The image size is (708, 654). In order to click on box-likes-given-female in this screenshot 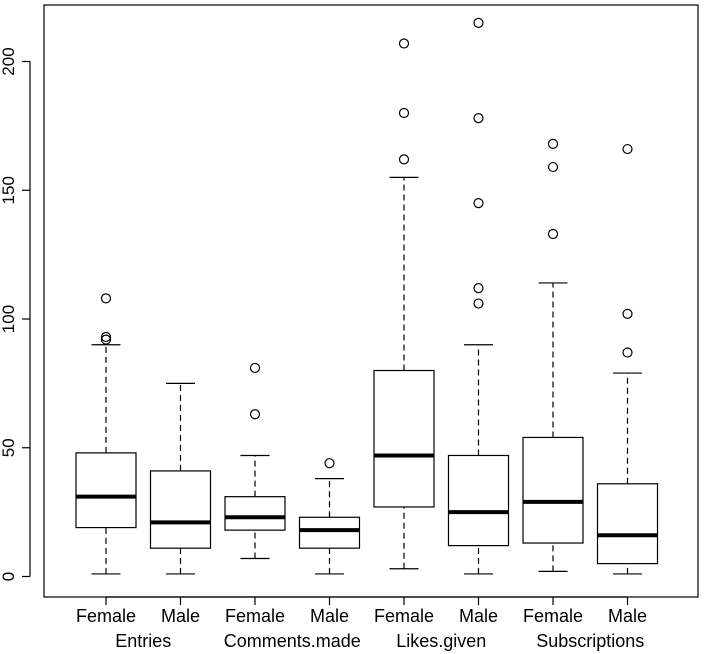, I will do `click(404, 304)`.